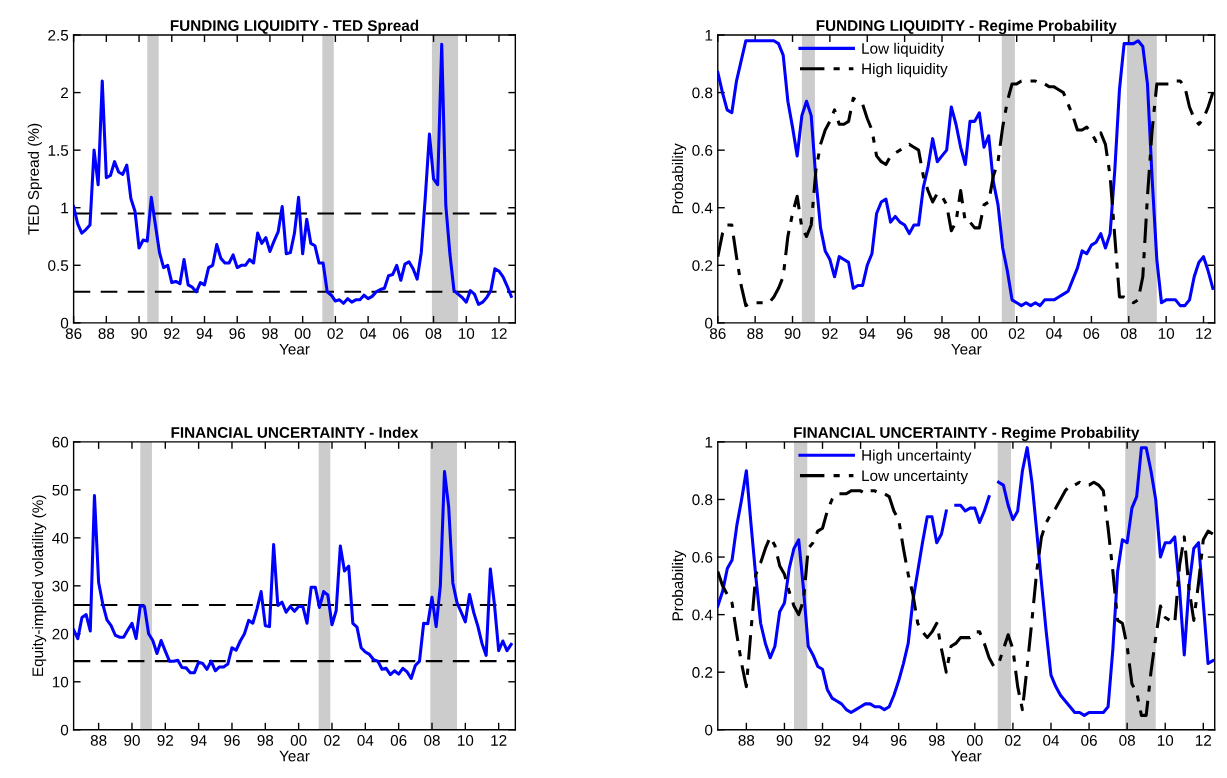  Describe the element at coordinates (60, 442) in the screenshot. I see `y-tick-label: 60` at that location.